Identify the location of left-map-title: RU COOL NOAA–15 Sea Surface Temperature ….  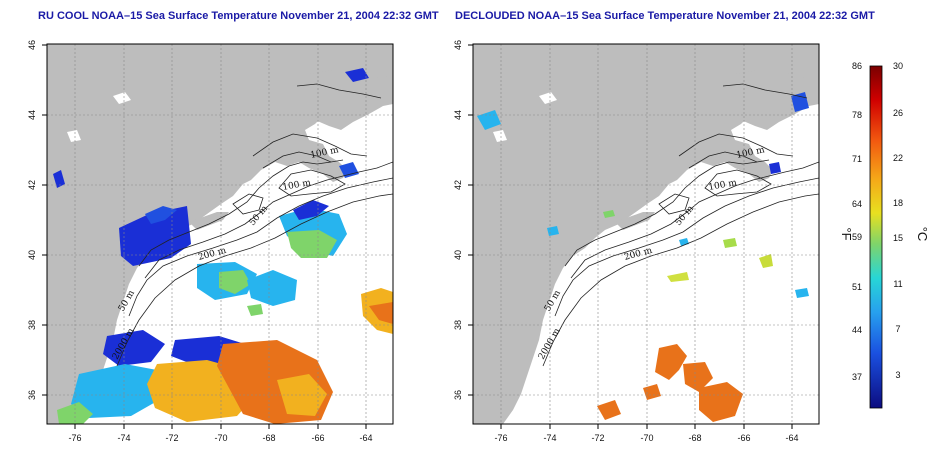
(238, 16).